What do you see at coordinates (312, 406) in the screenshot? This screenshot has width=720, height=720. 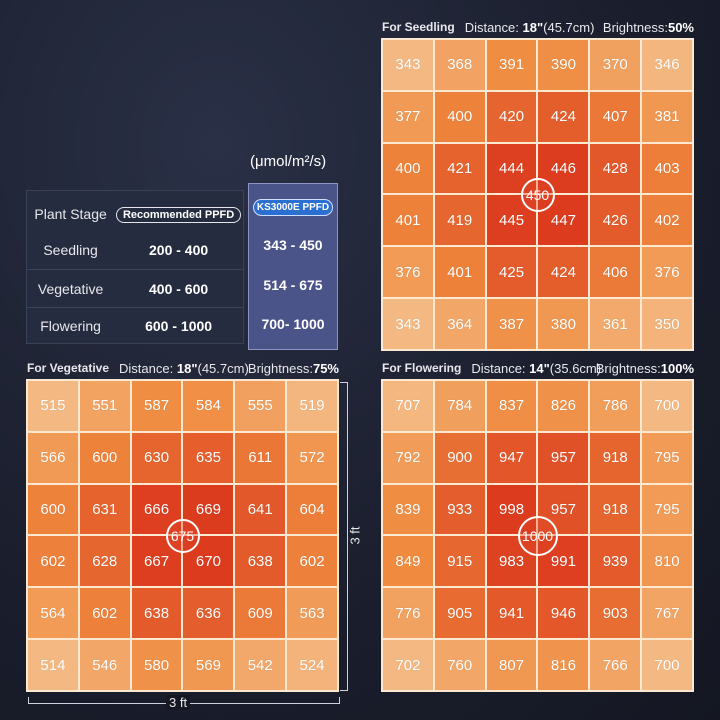 I see `heatmap-cell: 519` at bounding box center [312, 406].